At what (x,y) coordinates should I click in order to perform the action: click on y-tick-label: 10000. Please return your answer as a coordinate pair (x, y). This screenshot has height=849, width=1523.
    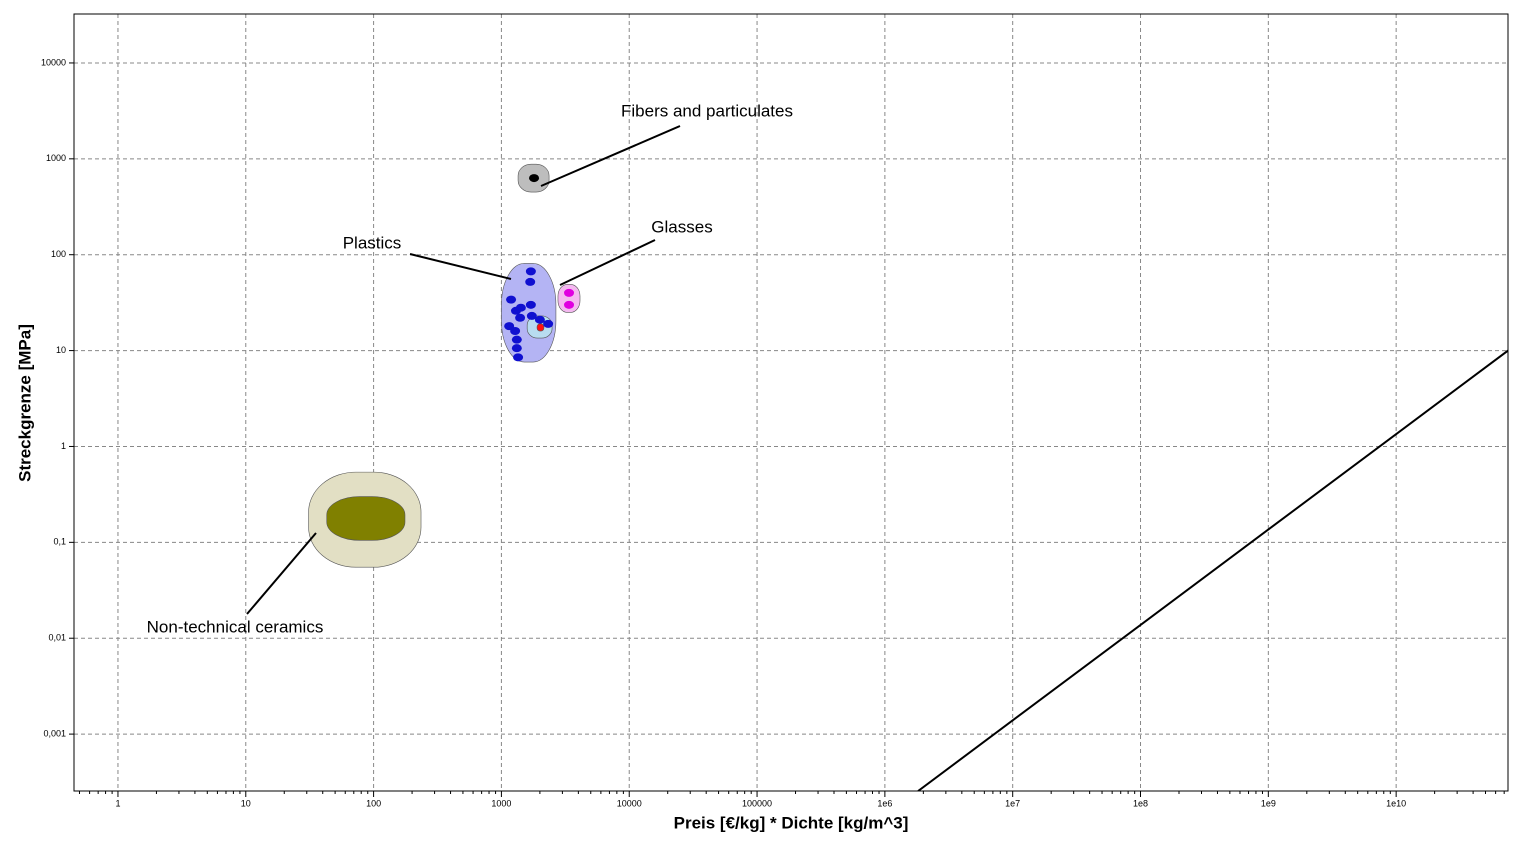
    Looking at the image, I should click on (53, 62).